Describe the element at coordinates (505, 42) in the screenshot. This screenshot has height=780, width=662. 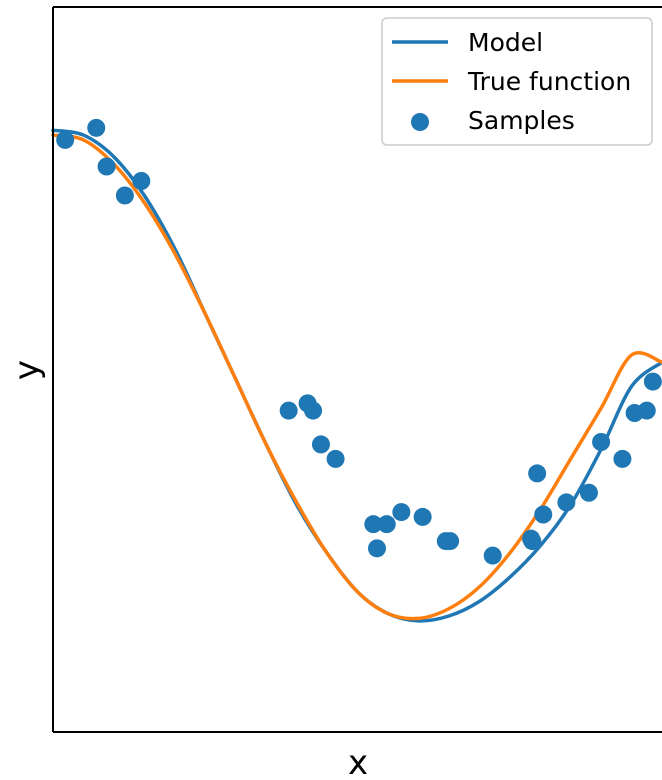
I see `legend-model-label: Model` at that location.